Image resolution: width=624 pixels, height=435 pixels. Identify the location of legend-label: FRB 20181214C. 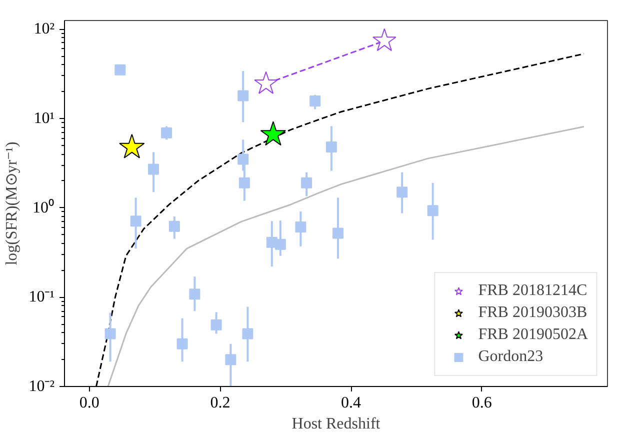
(533, 291).